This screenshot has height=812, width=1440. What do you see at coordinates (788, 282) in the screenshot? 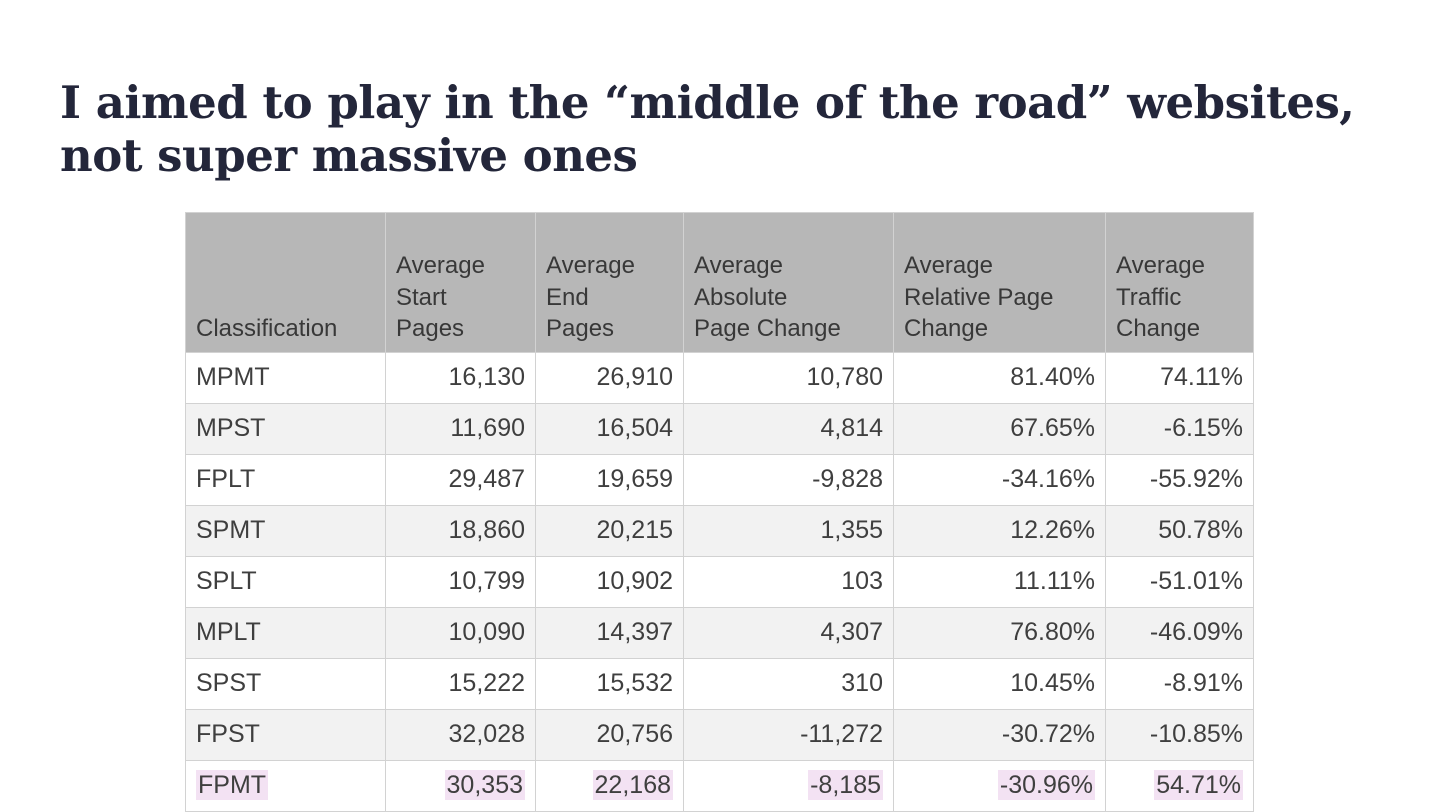
I see `header-cell-avg-absolute-page-change: Average Absolute Page Change` at bounding box center [788, 282].